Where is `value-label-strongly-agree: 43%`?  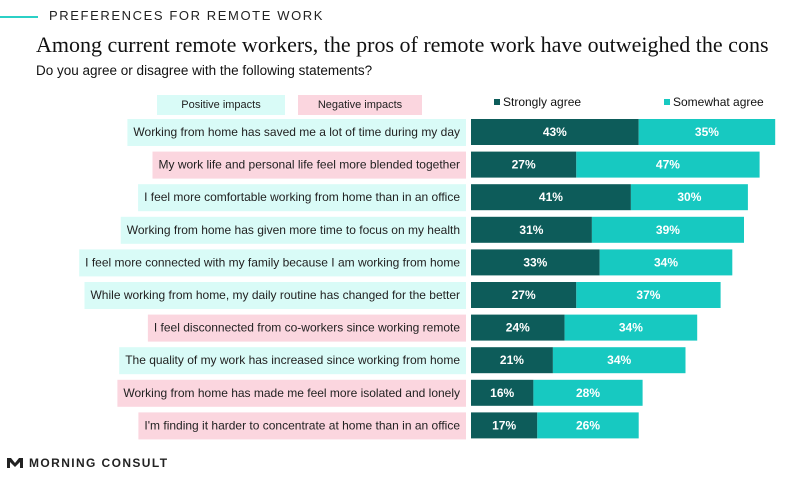
value-label-strongly-agree: 43% is located at coordinates (555, 132).